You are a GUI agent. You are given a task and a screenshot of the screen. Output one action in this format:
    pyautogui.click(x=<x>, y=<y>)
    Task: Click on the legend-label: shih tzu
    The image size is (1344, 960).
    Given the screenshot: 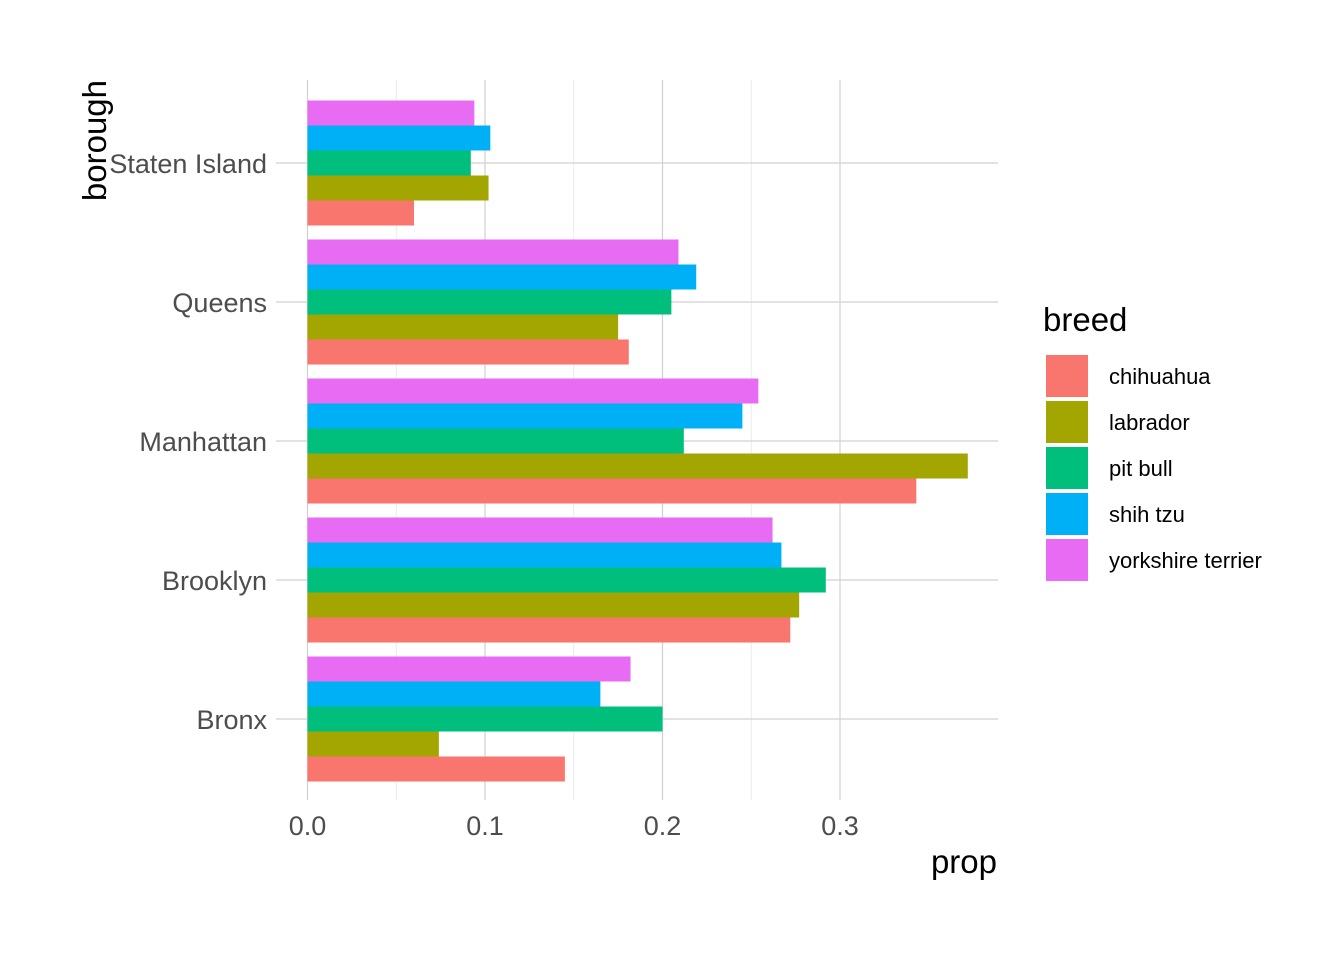 What is the action you would take?
    pyautogui.click(x=1147, y=514)
    